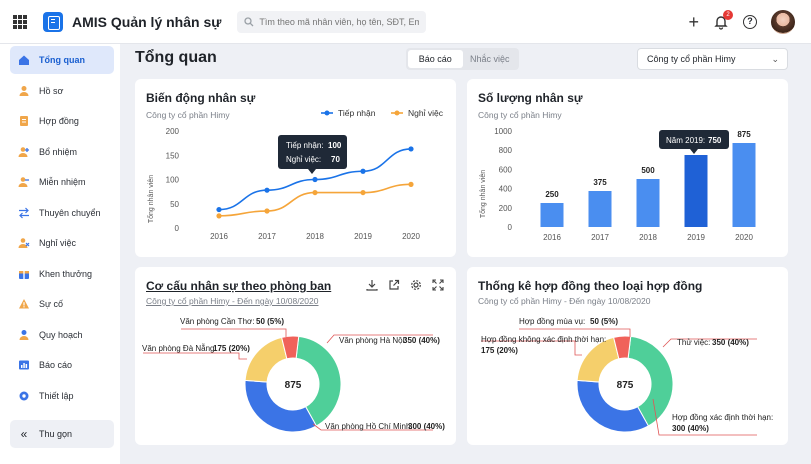 The width and height of the screenshot is (811, 464). What do you see at coordinates (305, 145) in the screenshot?
I see `tooltip-label: Tiếp nhận:` at bounding box center [305, 145].